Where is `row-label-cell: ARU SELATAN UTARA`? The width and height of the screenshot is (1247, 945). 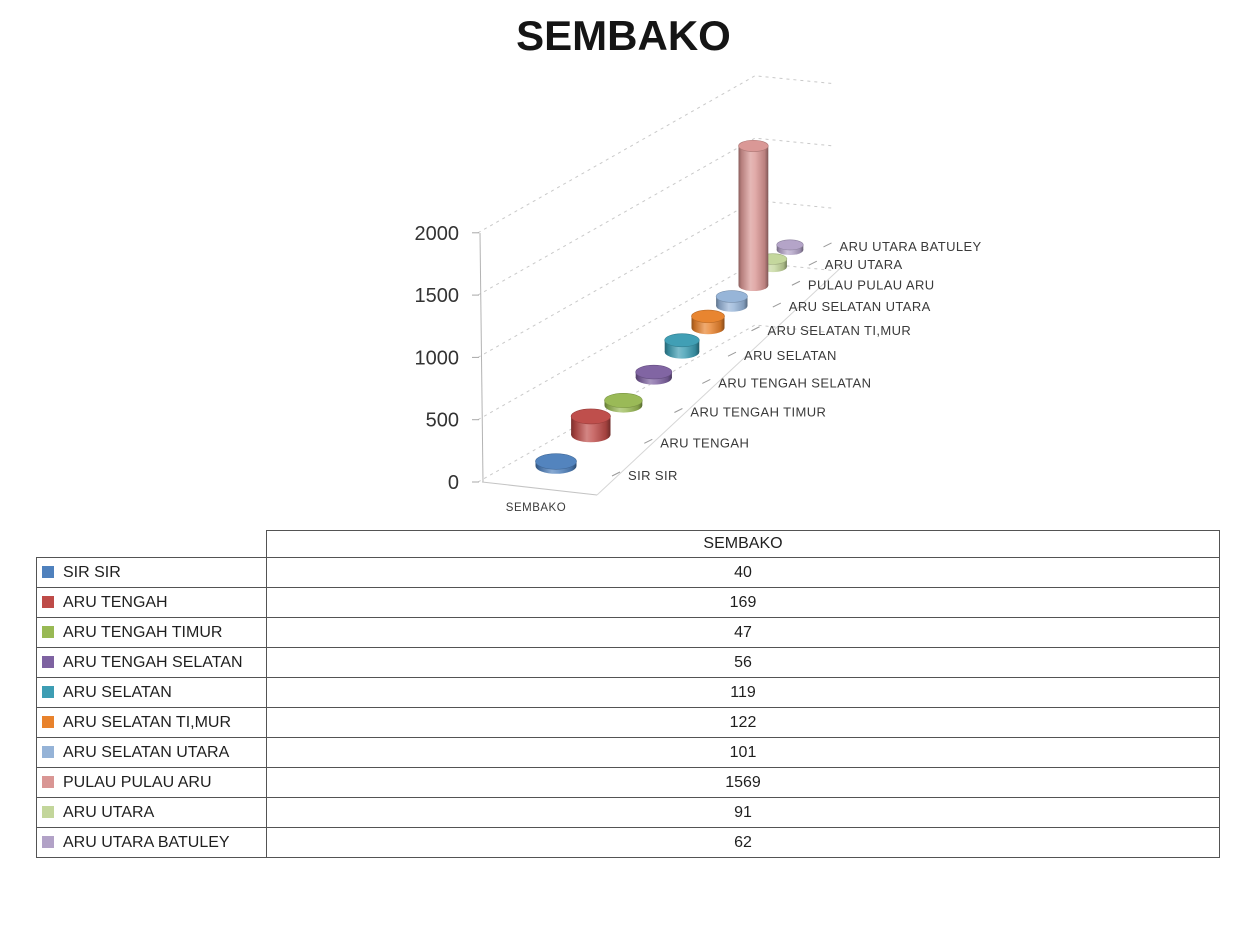 row-label-cell: ARU SELATAN UTARA is located at coordinates (151, 752).